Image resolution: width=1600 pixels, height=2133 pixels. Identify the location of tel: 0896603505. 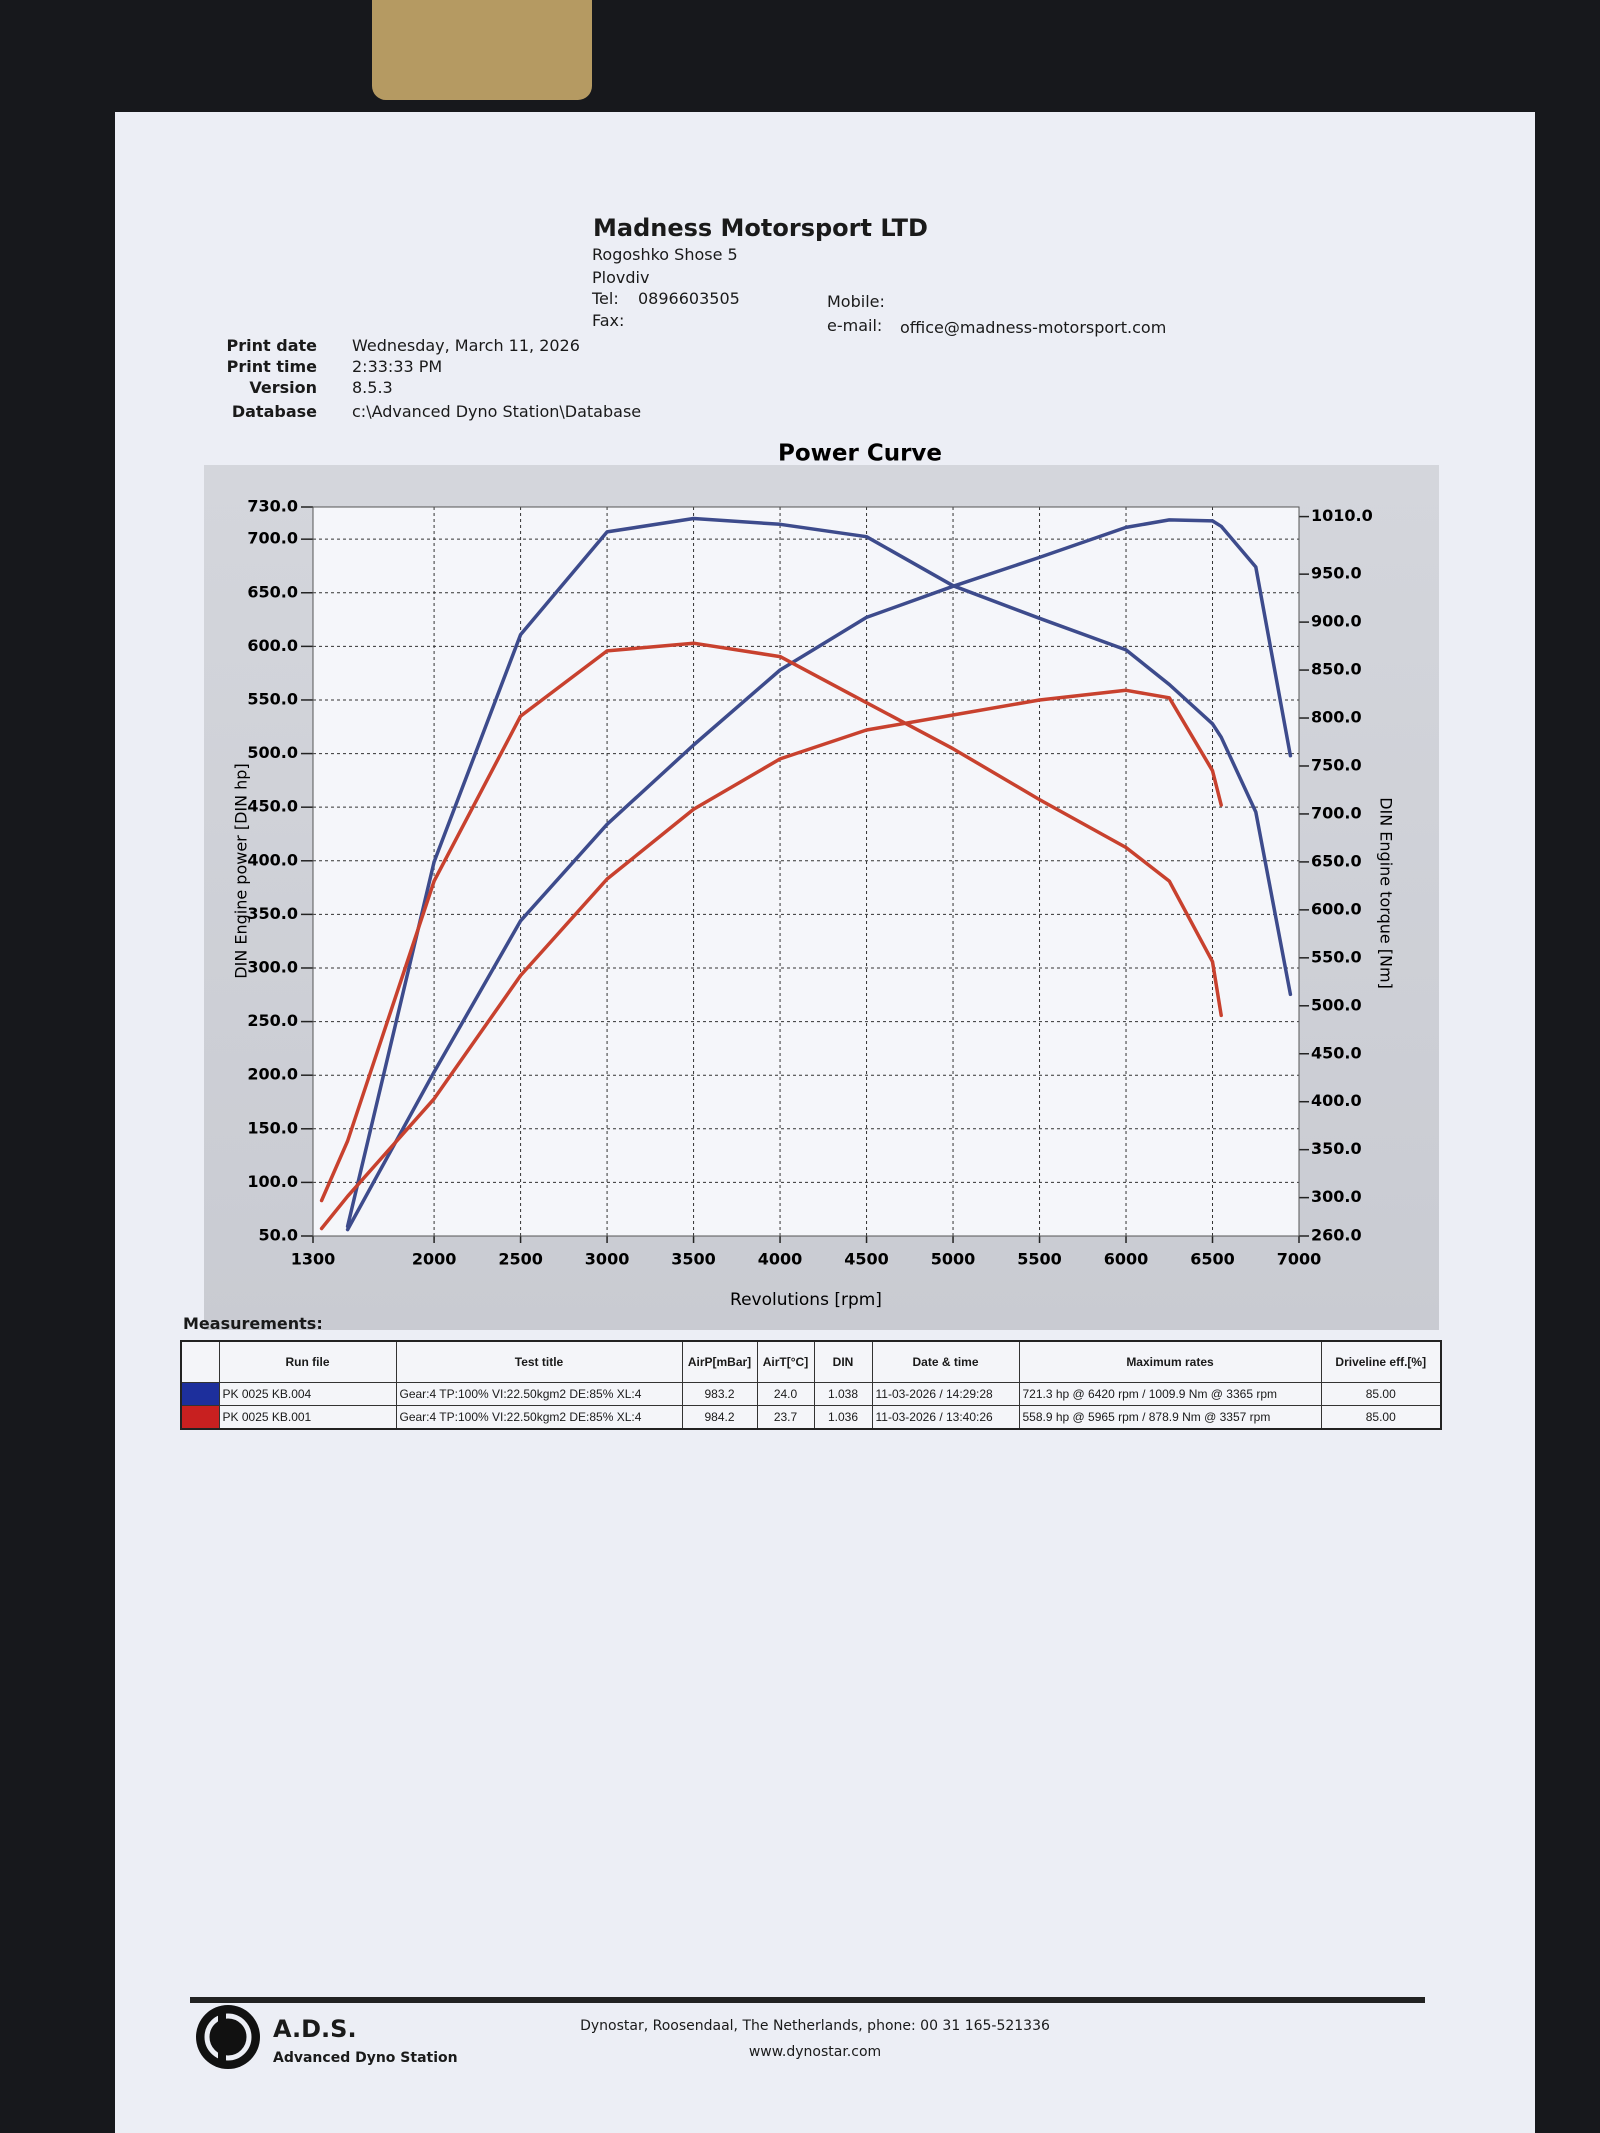
(689, 298).